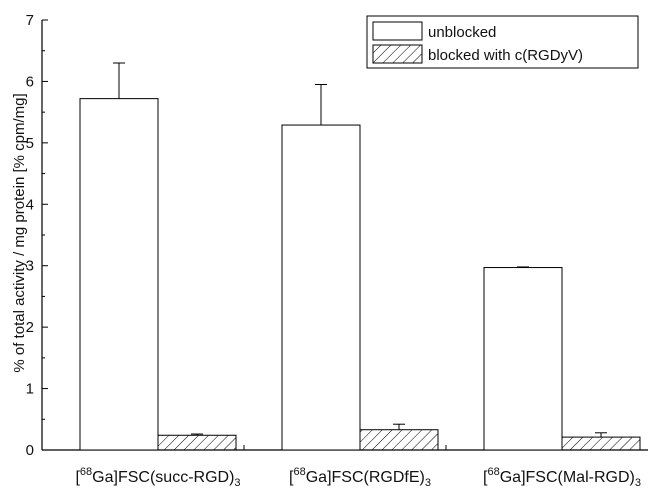 This screenshot has height=488, width=650. Describe the element at coordinates (360, 477) in the screenshot. I see `x-tick-label: [68Ga]FSC(RGDfE)3` at that location.